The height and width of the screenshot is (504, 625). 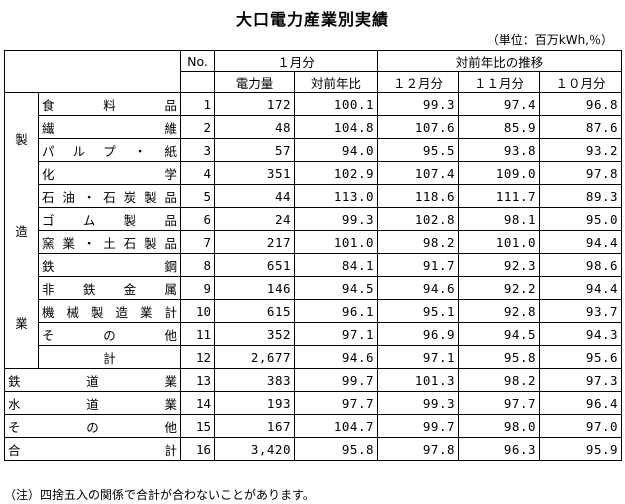 I want to click on row-no: 5, so click(x=197, y=196).